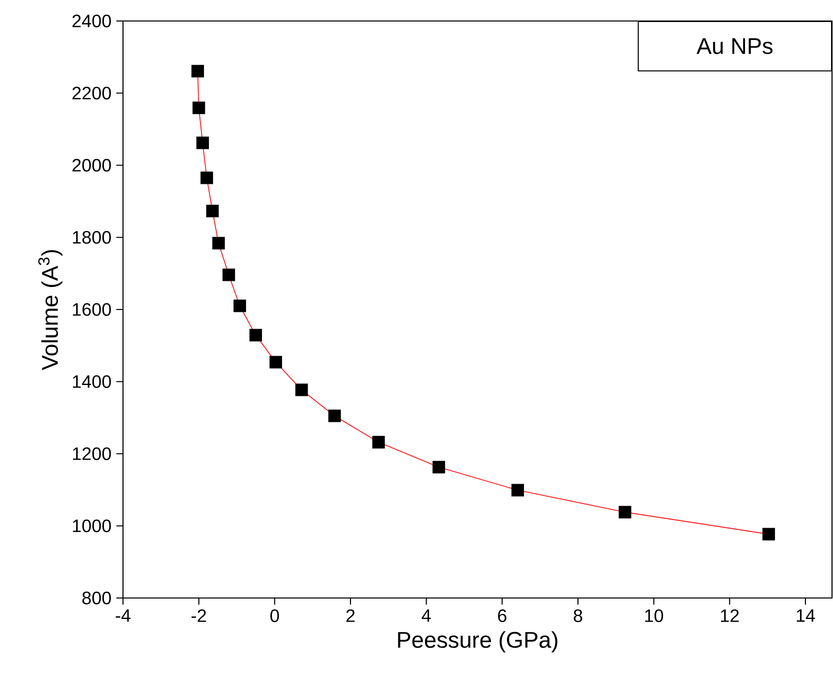 The height and width of the screenshot is (691, 833). I want to click on annotation: Au NPs, so click(734, 46).